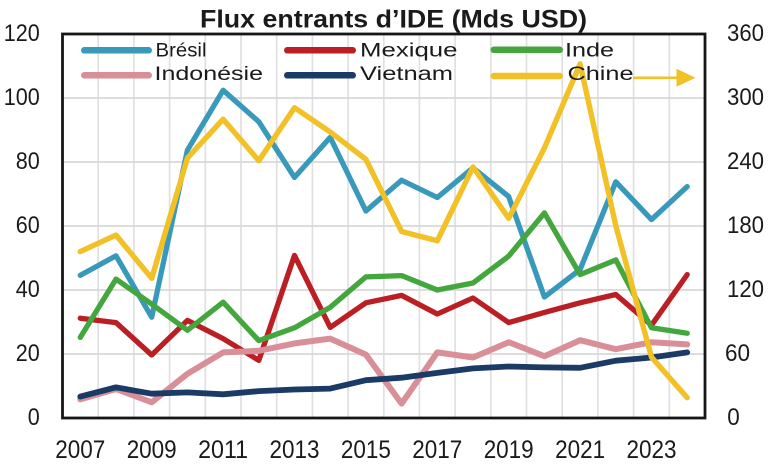 Image resolution: width=768 pixels, height=466 pixels. What do you see at coordinates (80, 450) in the screenshot?
I see `svg-text: 2007` at bounding box center [80, 450].